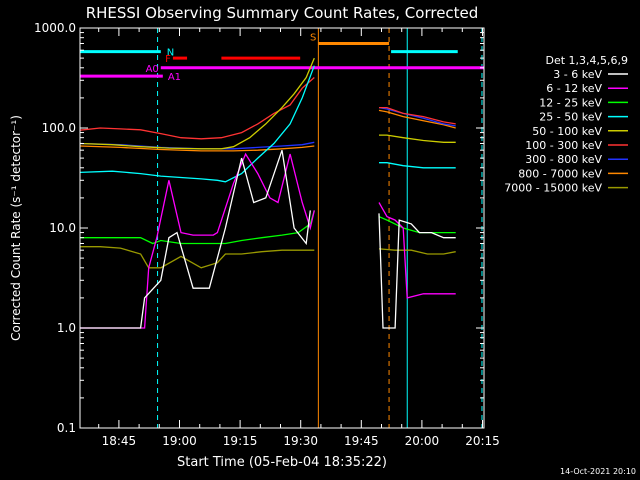 This screenshot has width=640, height=480. What do you see at coordinates (577, 74) in the screenshot?
I see `legend-entry-label: 3 - 6 keV` at bounding box center [577, 74].